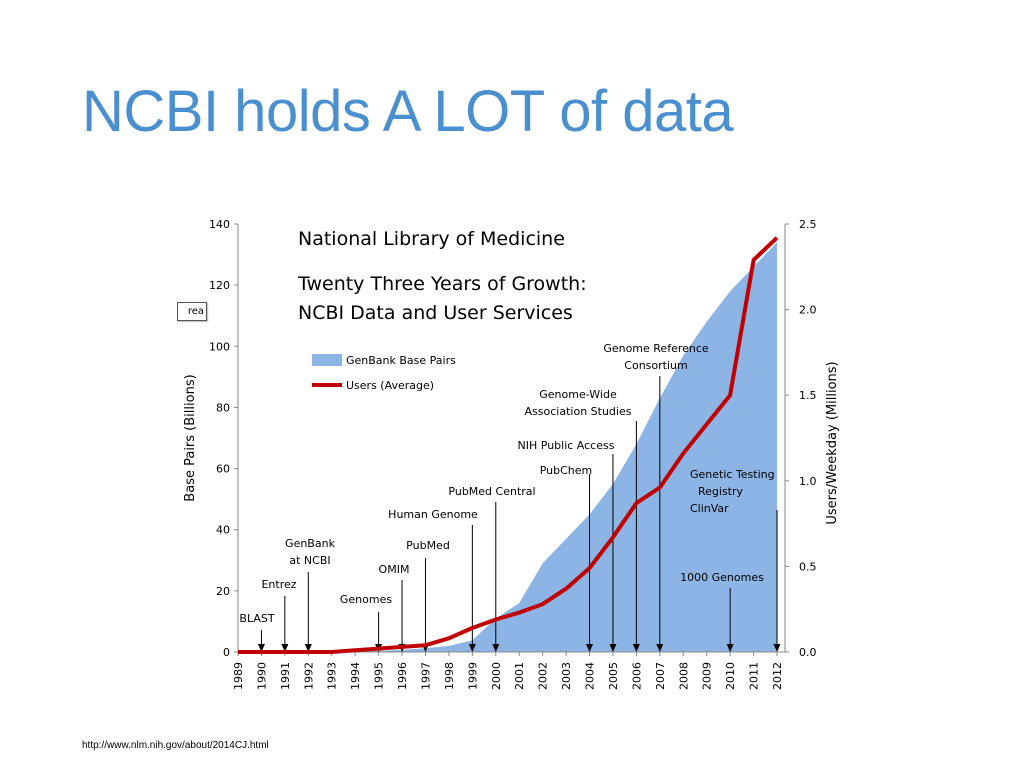 This screenshot has width=1024, height=768. I want to click on annotation-label: 1000 Genomes, so click(722, 577).